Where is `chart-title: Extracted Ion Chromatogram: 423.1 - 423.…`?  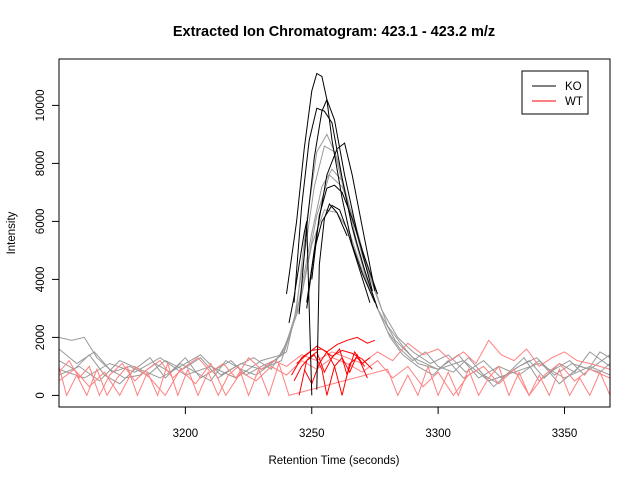 chart-title: Extracted Ion Chromatogram: 423.1 - 423.… is located at coordinates (334, 32).